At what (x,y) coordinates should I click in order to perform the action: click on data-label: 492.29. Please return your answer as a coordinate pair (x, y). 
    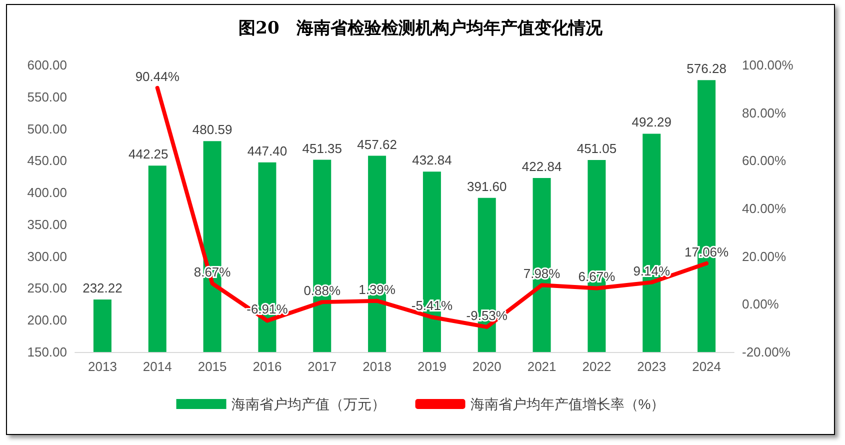
    Looking at the image, I should click on (652, 122).